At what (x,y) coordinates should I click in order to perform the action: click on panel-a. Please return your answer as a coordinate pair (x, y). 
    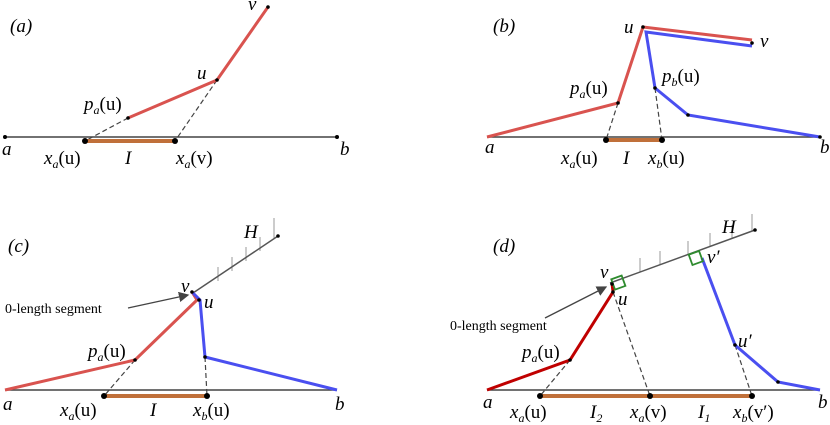
    Looking at the image, I should click on (171, 74).